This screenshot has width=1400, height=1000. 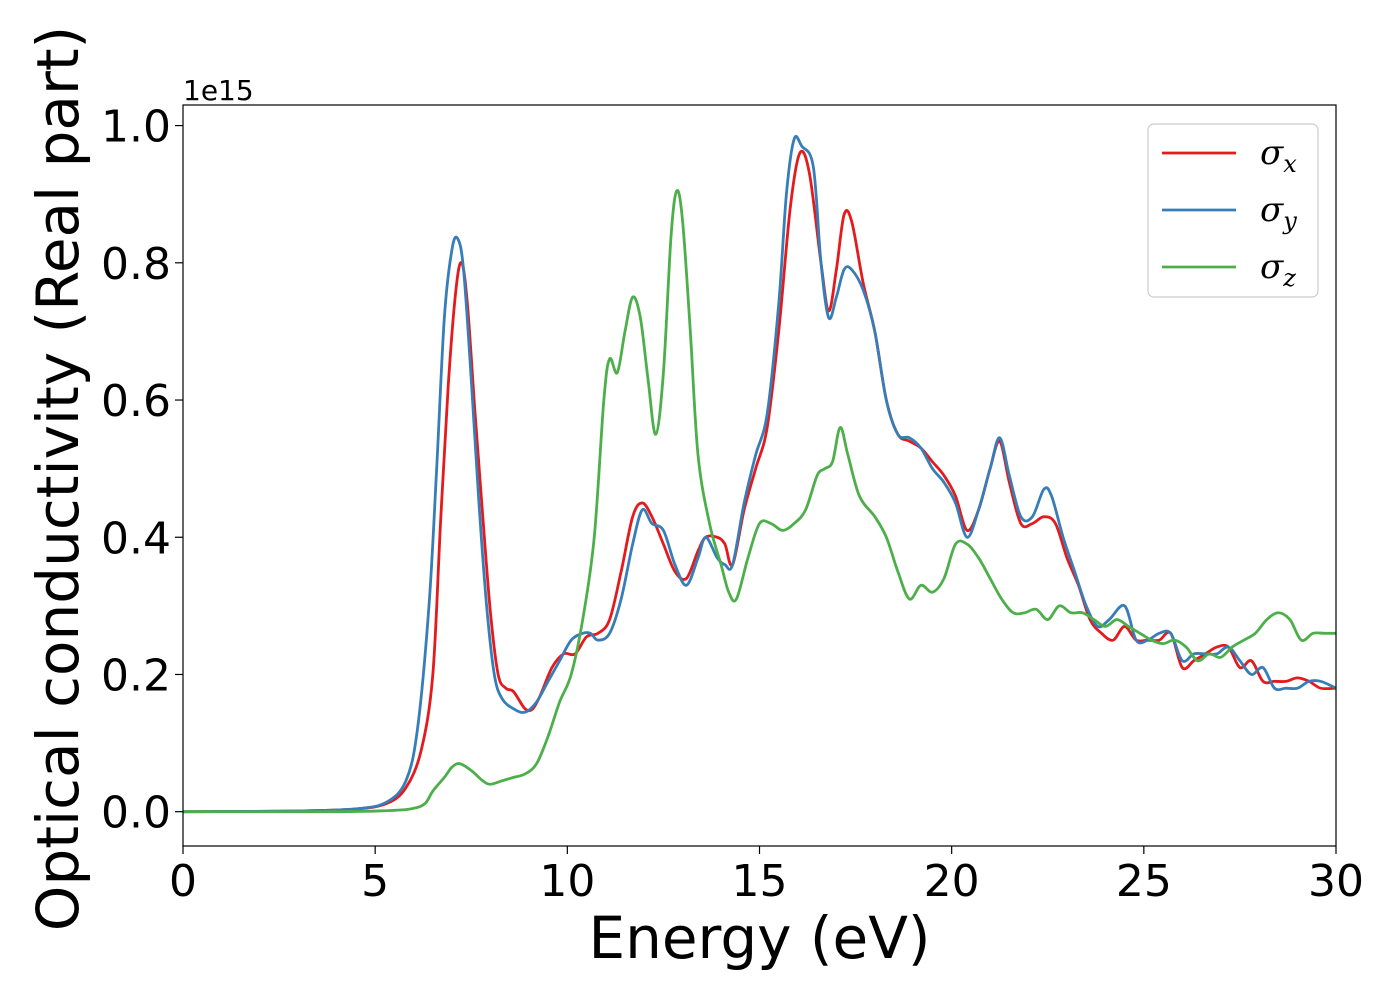 I want to click on x-tick-label: 10, so click(x=567, y=881).